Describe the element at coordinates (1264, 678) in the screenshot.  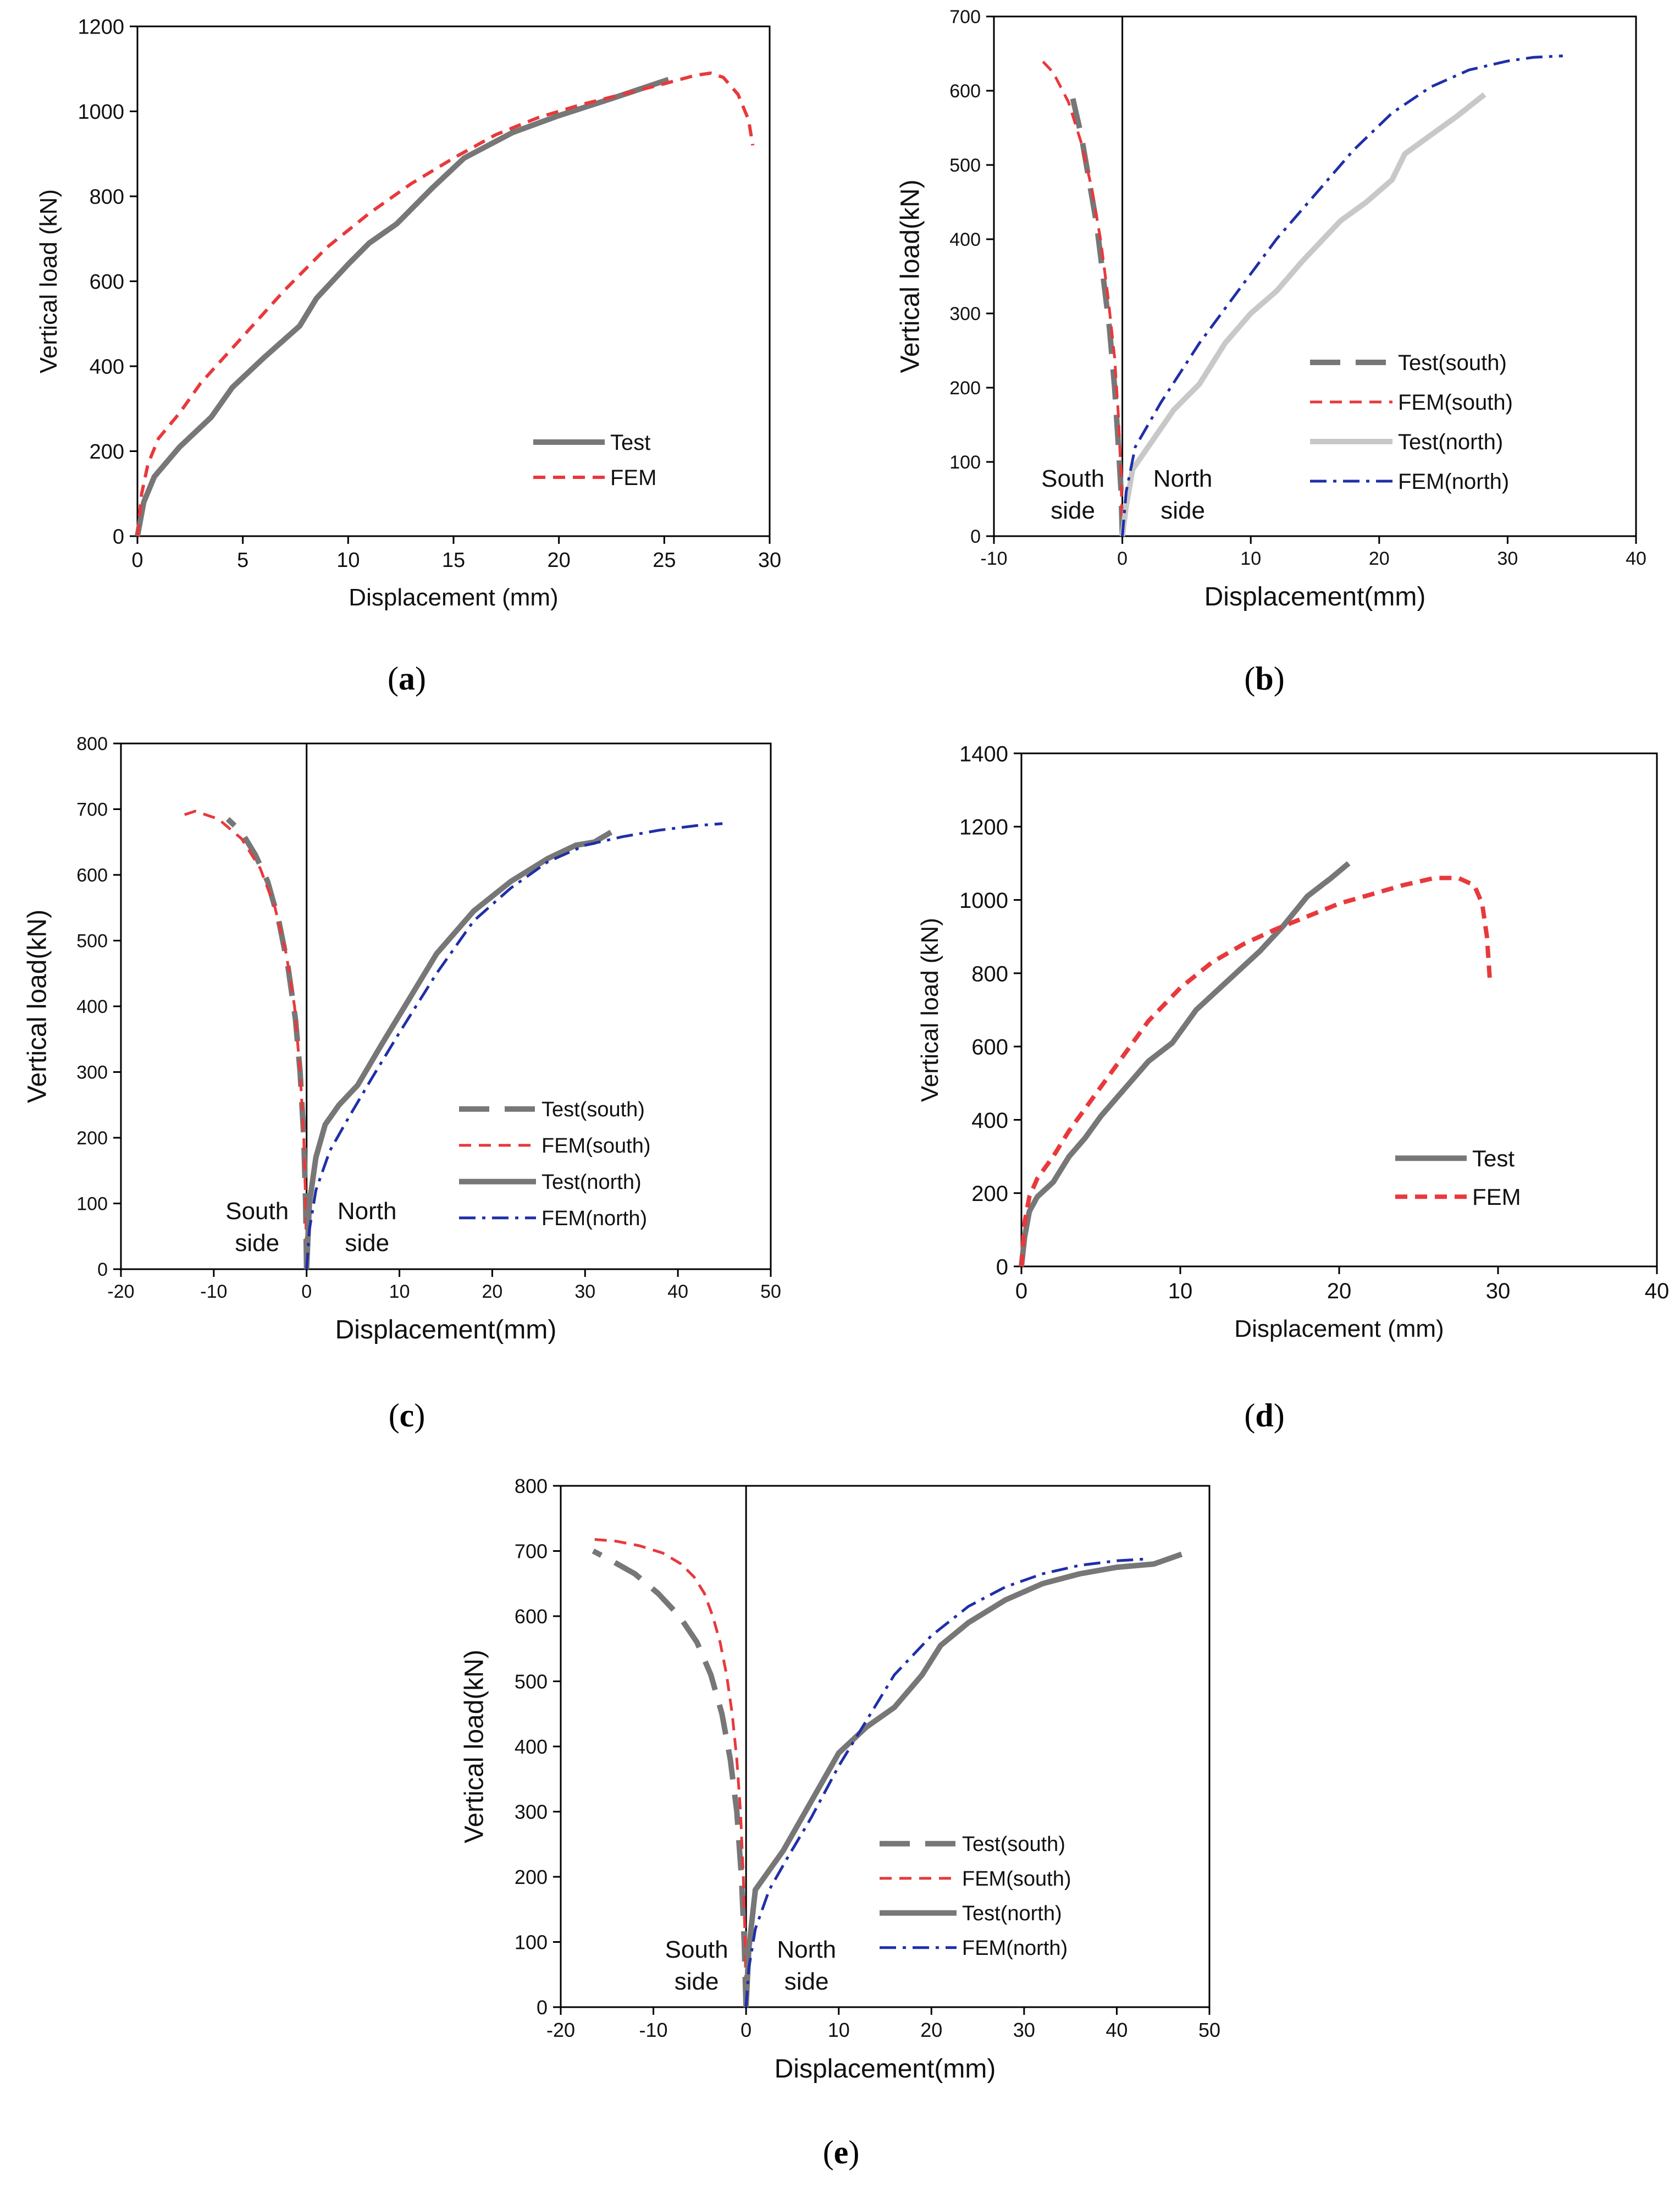
I see `caption-b: (b)` at that location.